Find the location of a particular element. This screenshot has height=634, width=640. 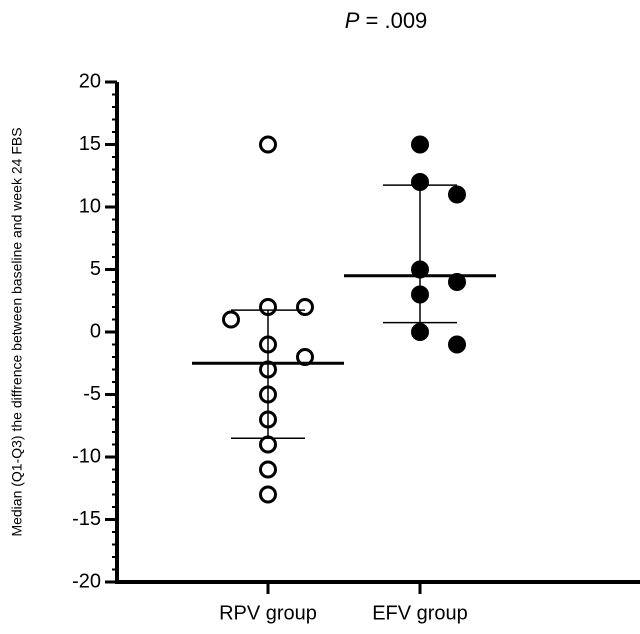

y-tick-label: -5 is located at coordinates (92, 394).